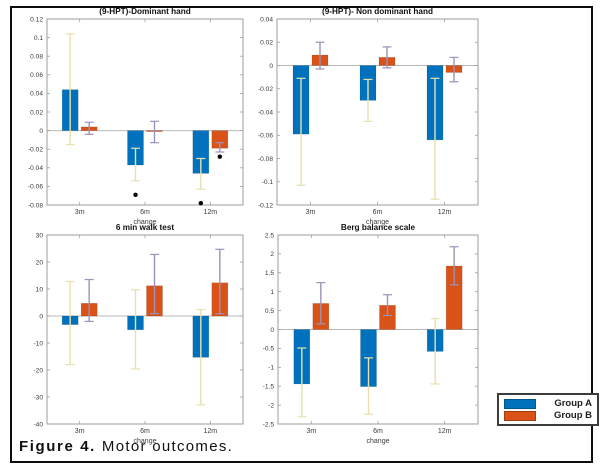 The width and height of the screenshot is (601, 471). I want to click on legend-item-group-b: Group B, so click(548, 415).